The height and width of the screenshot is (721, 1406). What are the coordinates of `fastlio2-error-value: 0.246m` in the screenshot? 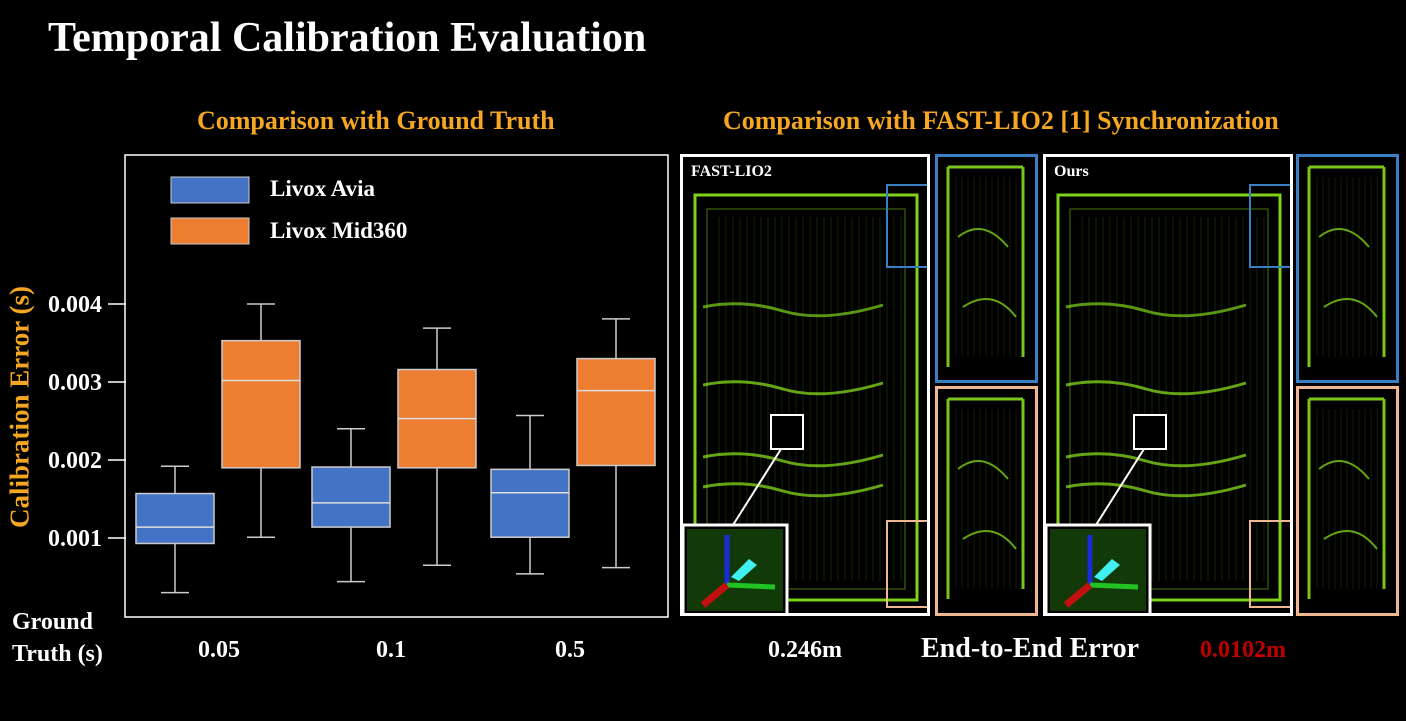 It's located at (805, 650).